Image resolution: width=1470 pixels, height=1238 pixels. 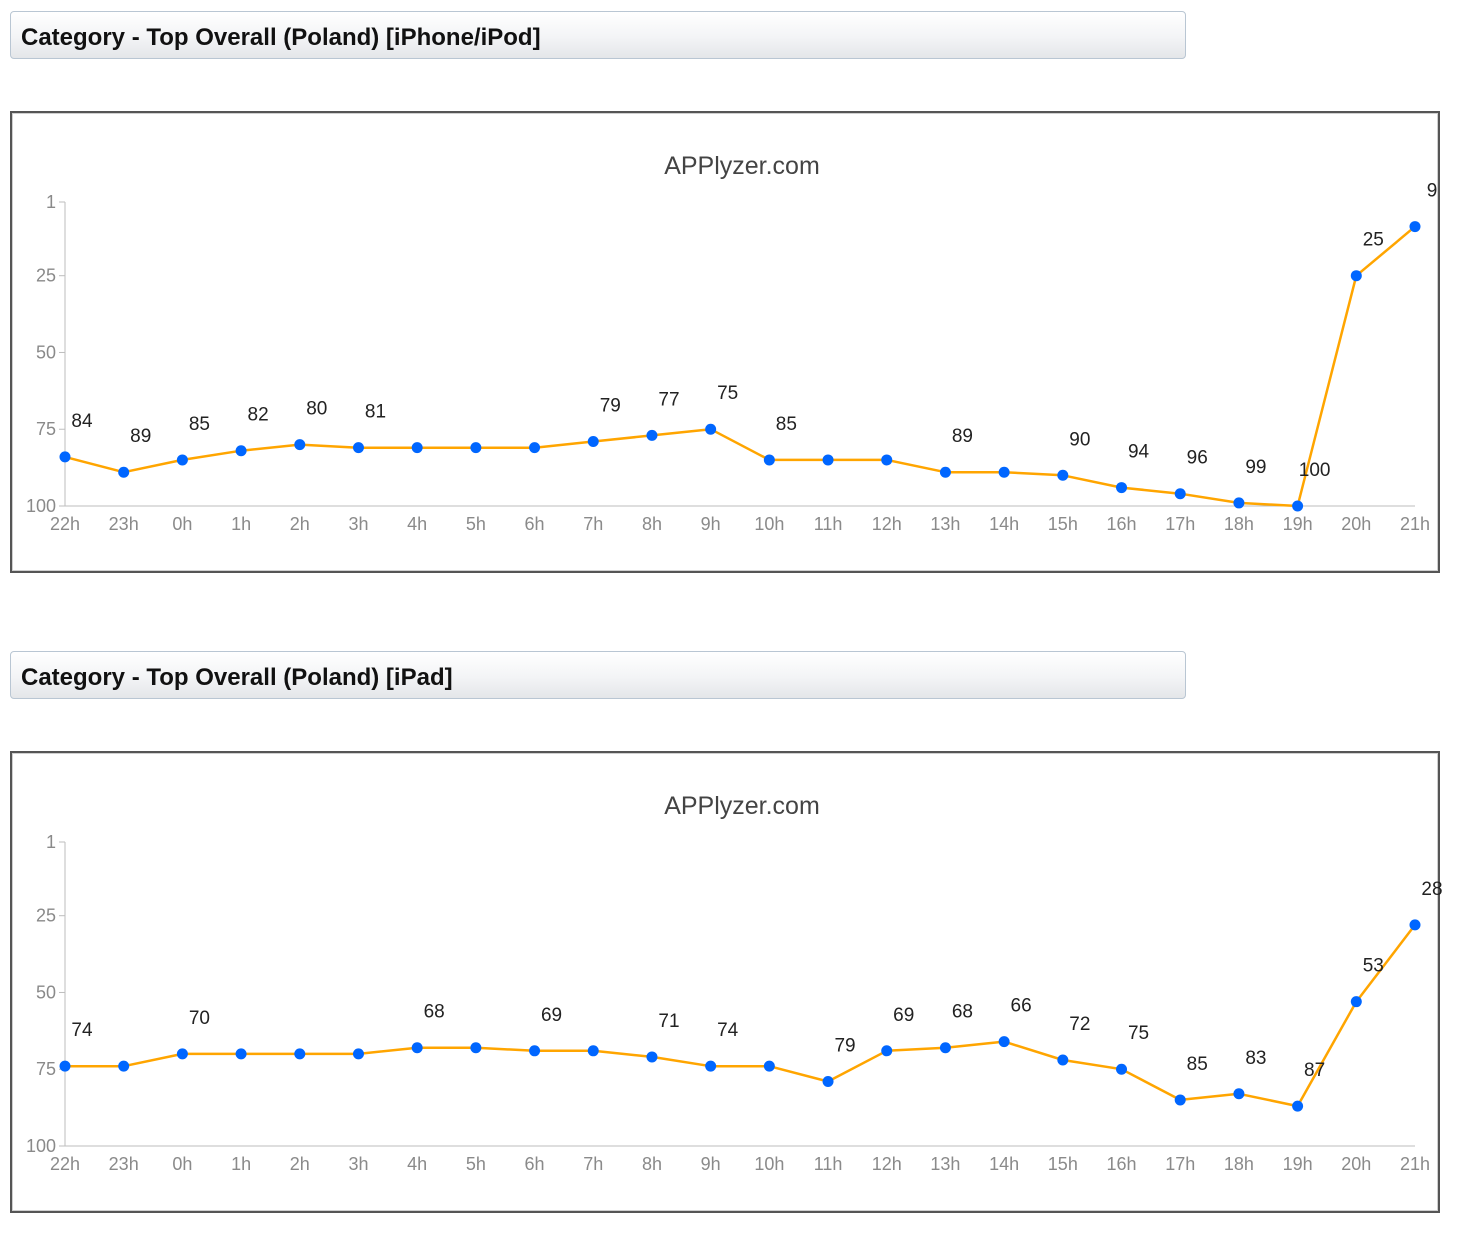 What do you see at coordinates (1356, 524) in the screenshot?
I see `x-tick-label: 20h` at bounding box center [1356, 524].